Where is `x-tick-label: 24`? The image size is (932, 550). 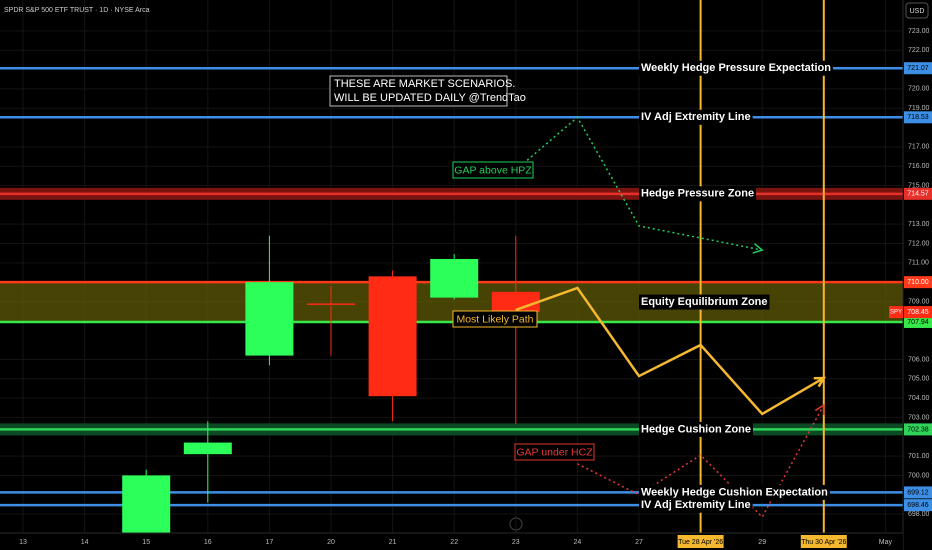
x-tick-label: 24 is located at coordinates (578, 542).